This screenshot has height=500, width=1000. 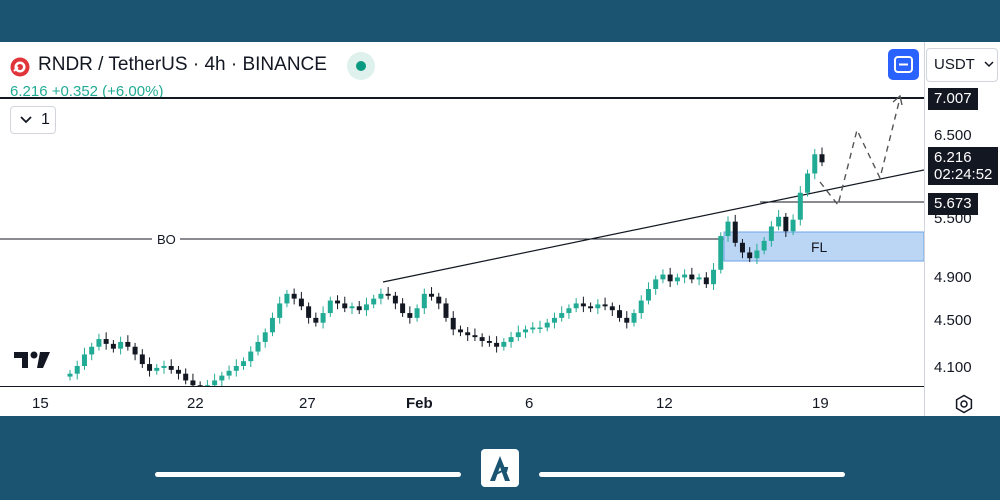 I want to click on bo-label: BO, so click(x=166, y=239).